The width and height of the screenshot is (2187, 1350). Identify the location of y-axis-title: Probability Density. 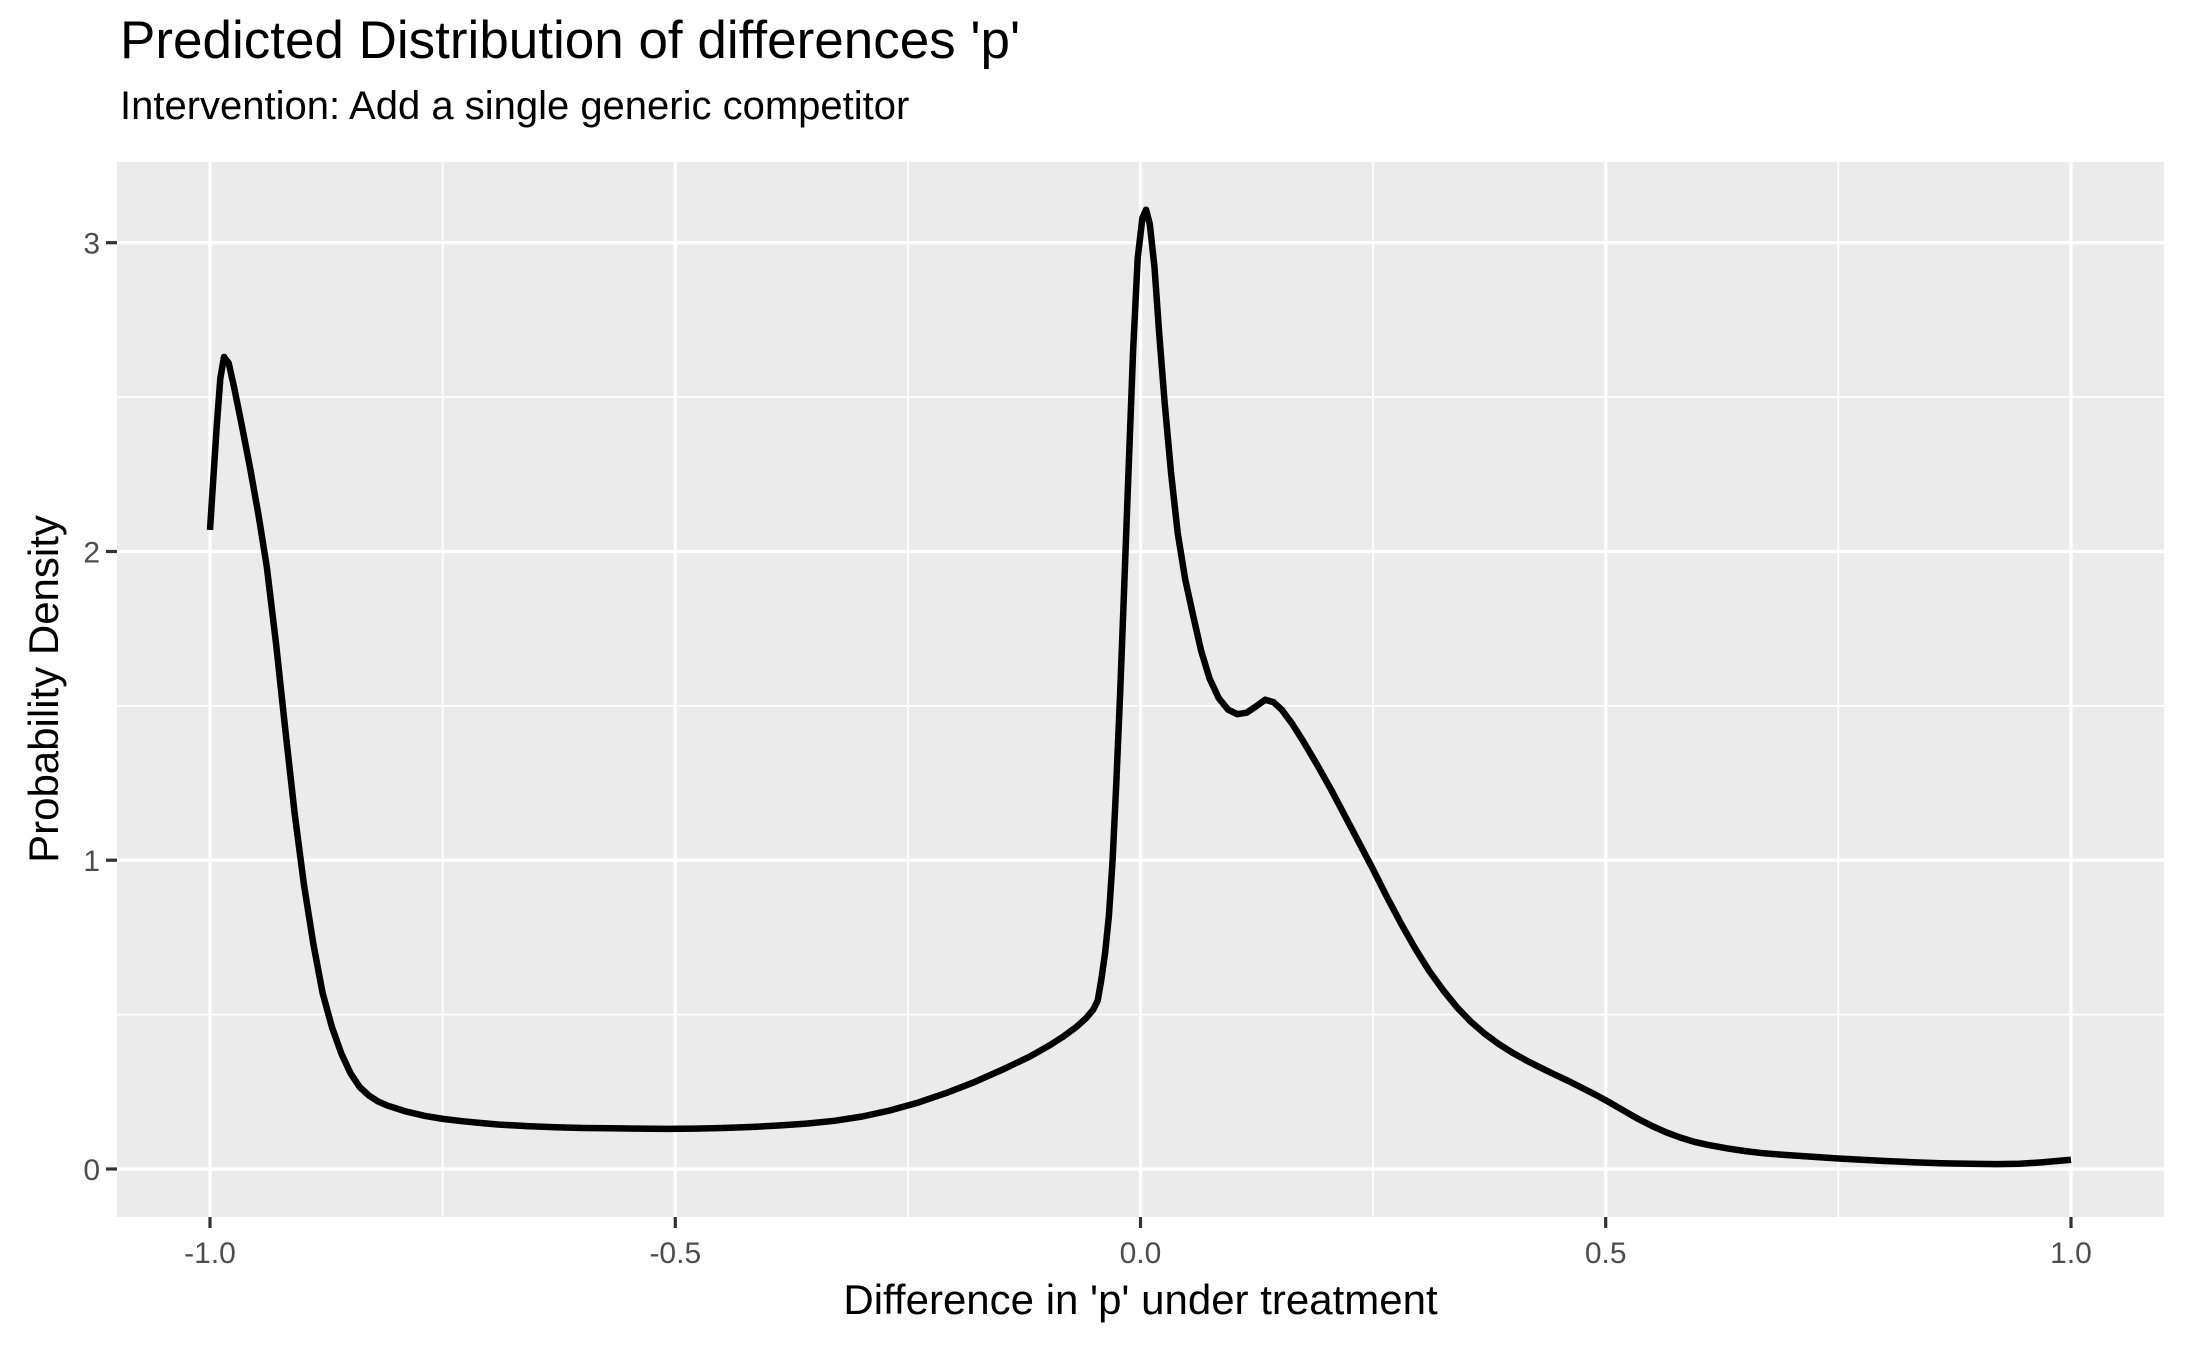
(43, 689).